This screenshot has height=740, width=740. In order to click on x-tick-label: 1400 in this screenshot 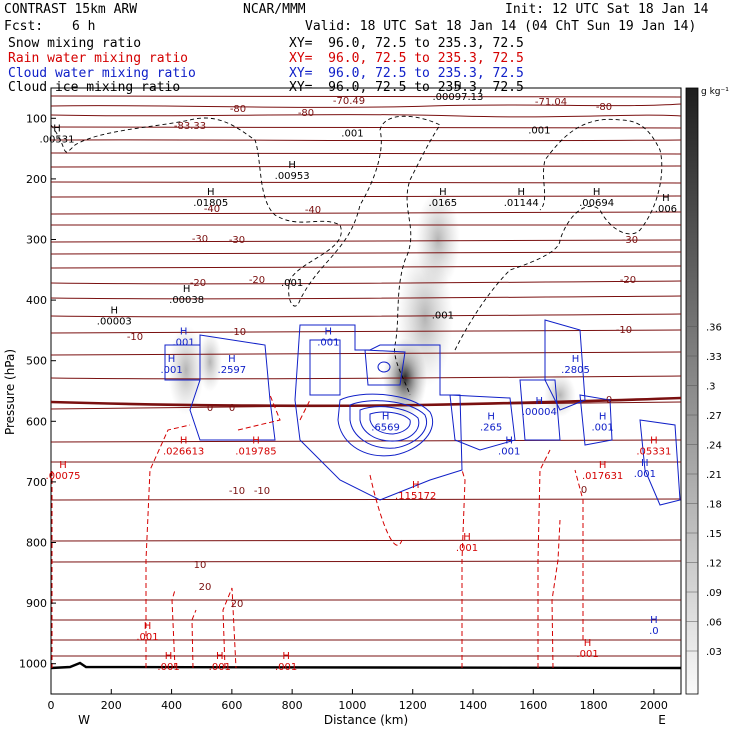, I will do `click(473, 705)`.